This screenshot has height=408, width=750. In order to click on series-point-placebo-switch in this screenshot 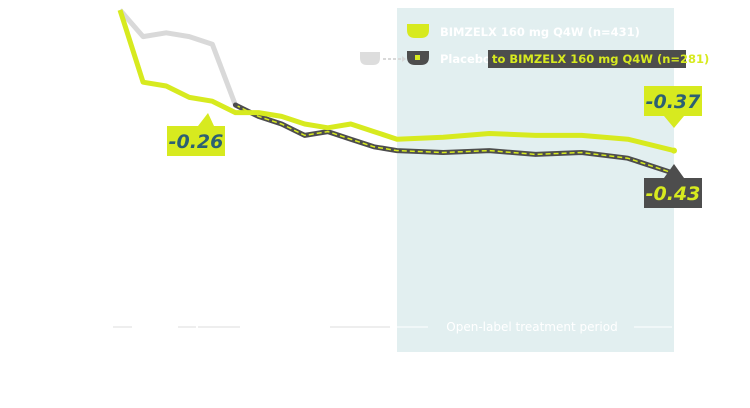, I will do `click(235, 105)`.